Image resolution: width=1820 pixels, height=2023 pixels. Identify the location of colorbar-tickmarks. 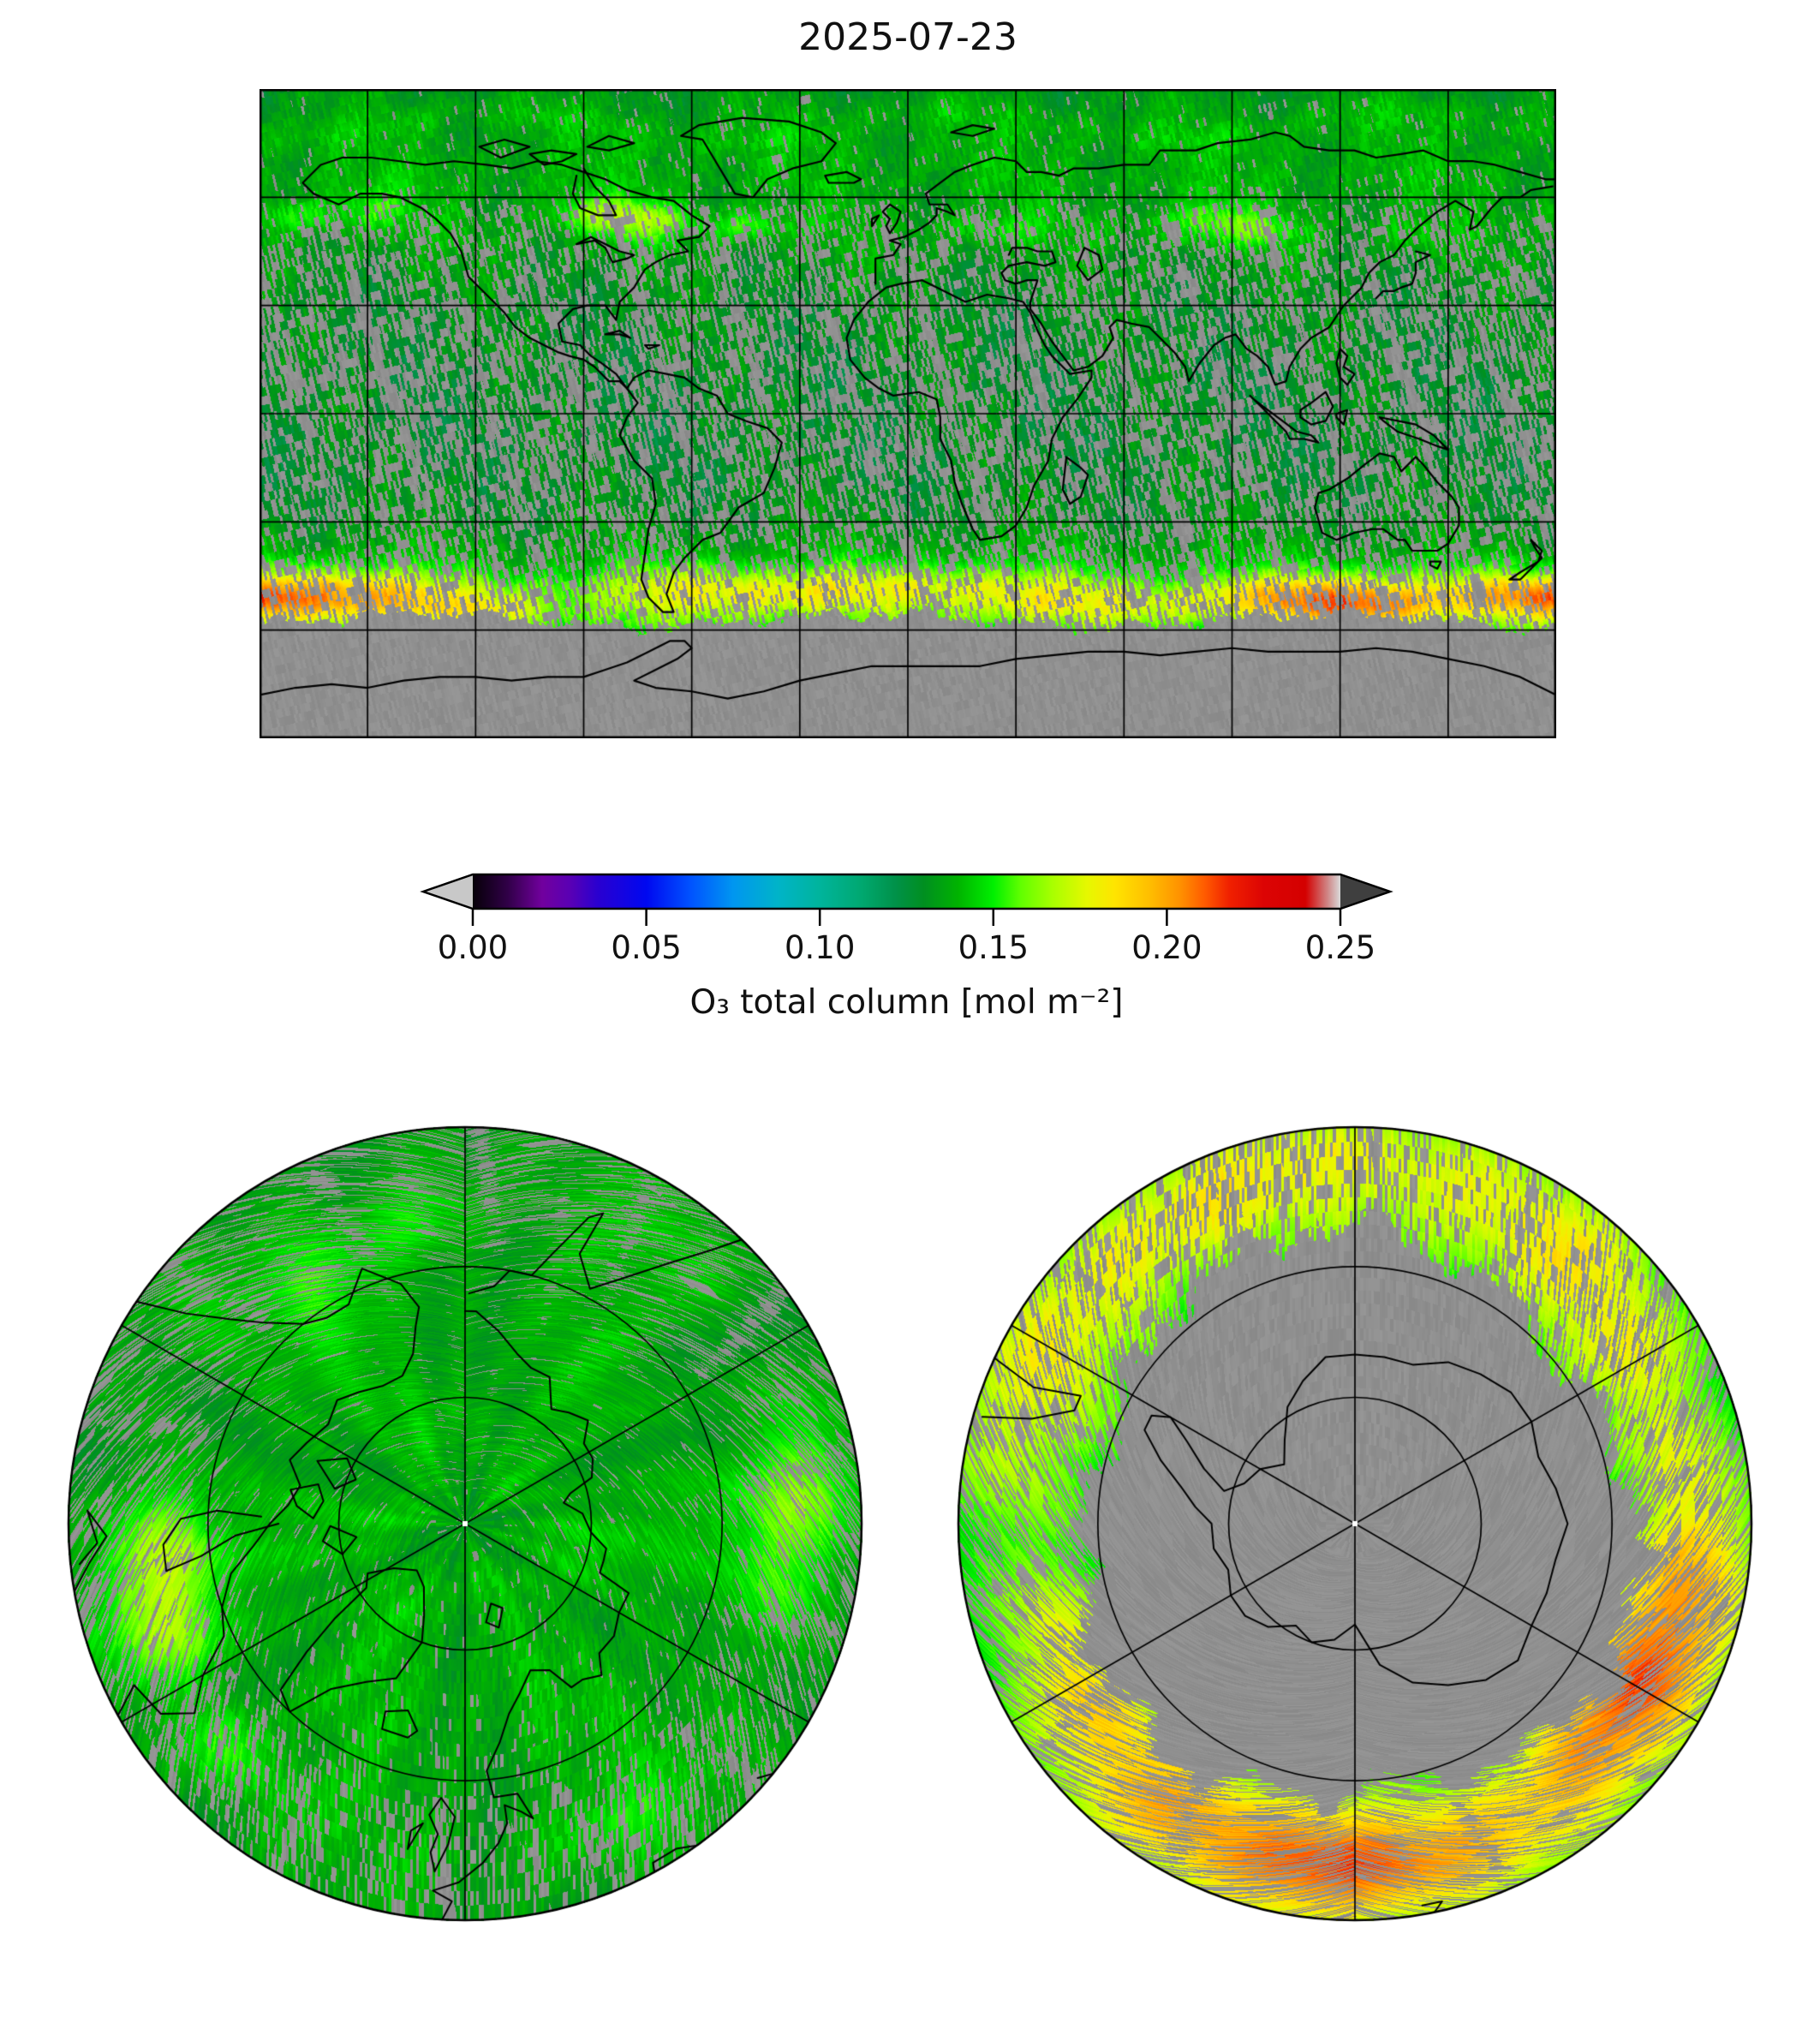
(907, 917).